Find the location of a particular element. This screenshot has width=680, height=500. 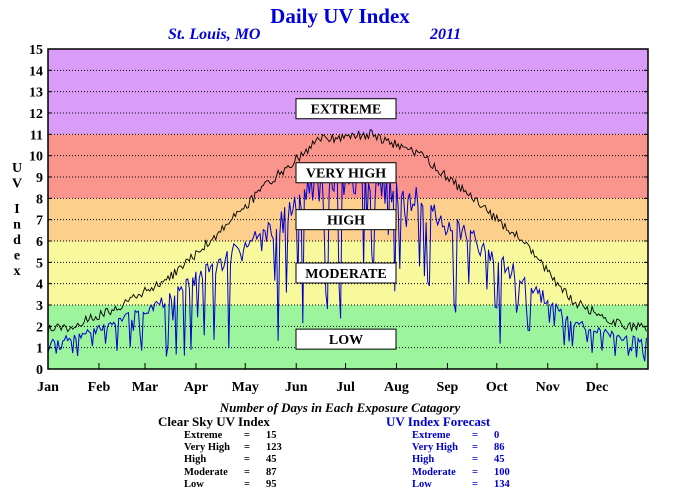

y-tick-label: 2 is located at coordinates (39, 327).